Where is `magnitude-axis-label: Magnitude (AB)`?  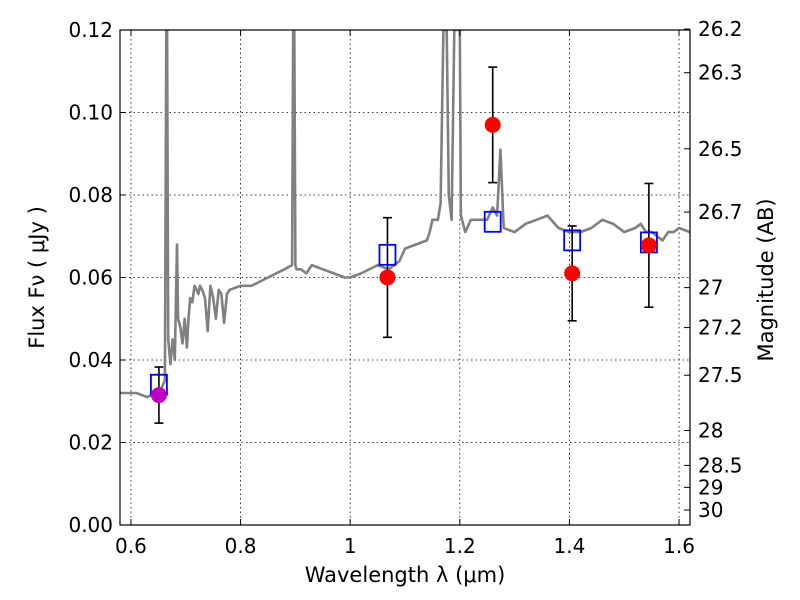 magnitude-axis-label: Magnitude (AB) is located at coordinates (766, 279).